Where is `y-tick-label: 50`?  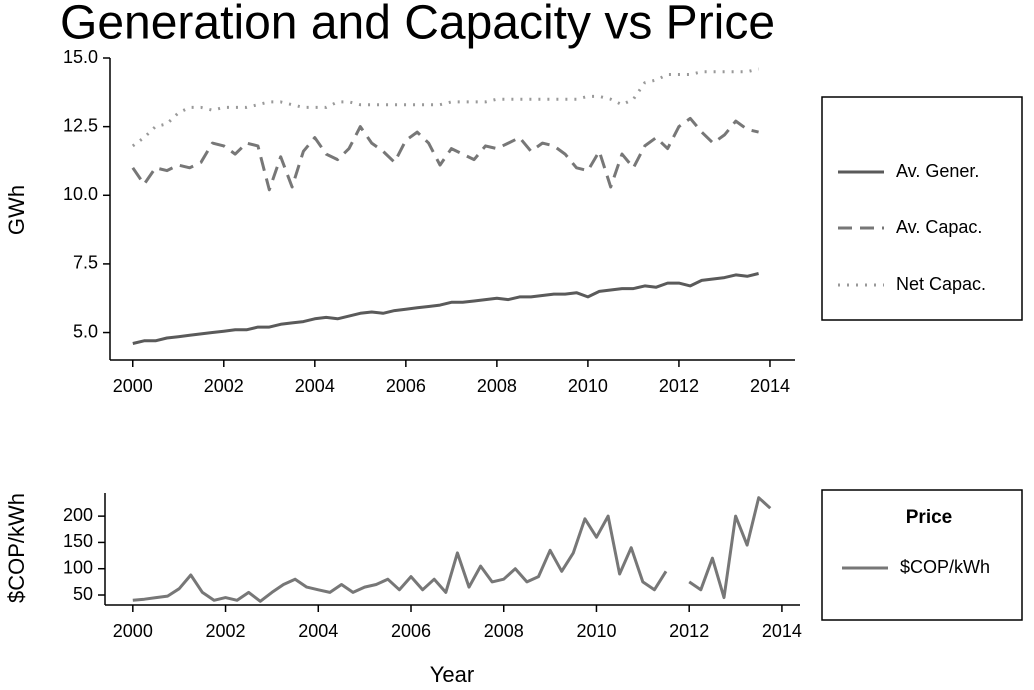
y-tick-label: 50 is located at coordinates (83, 594).